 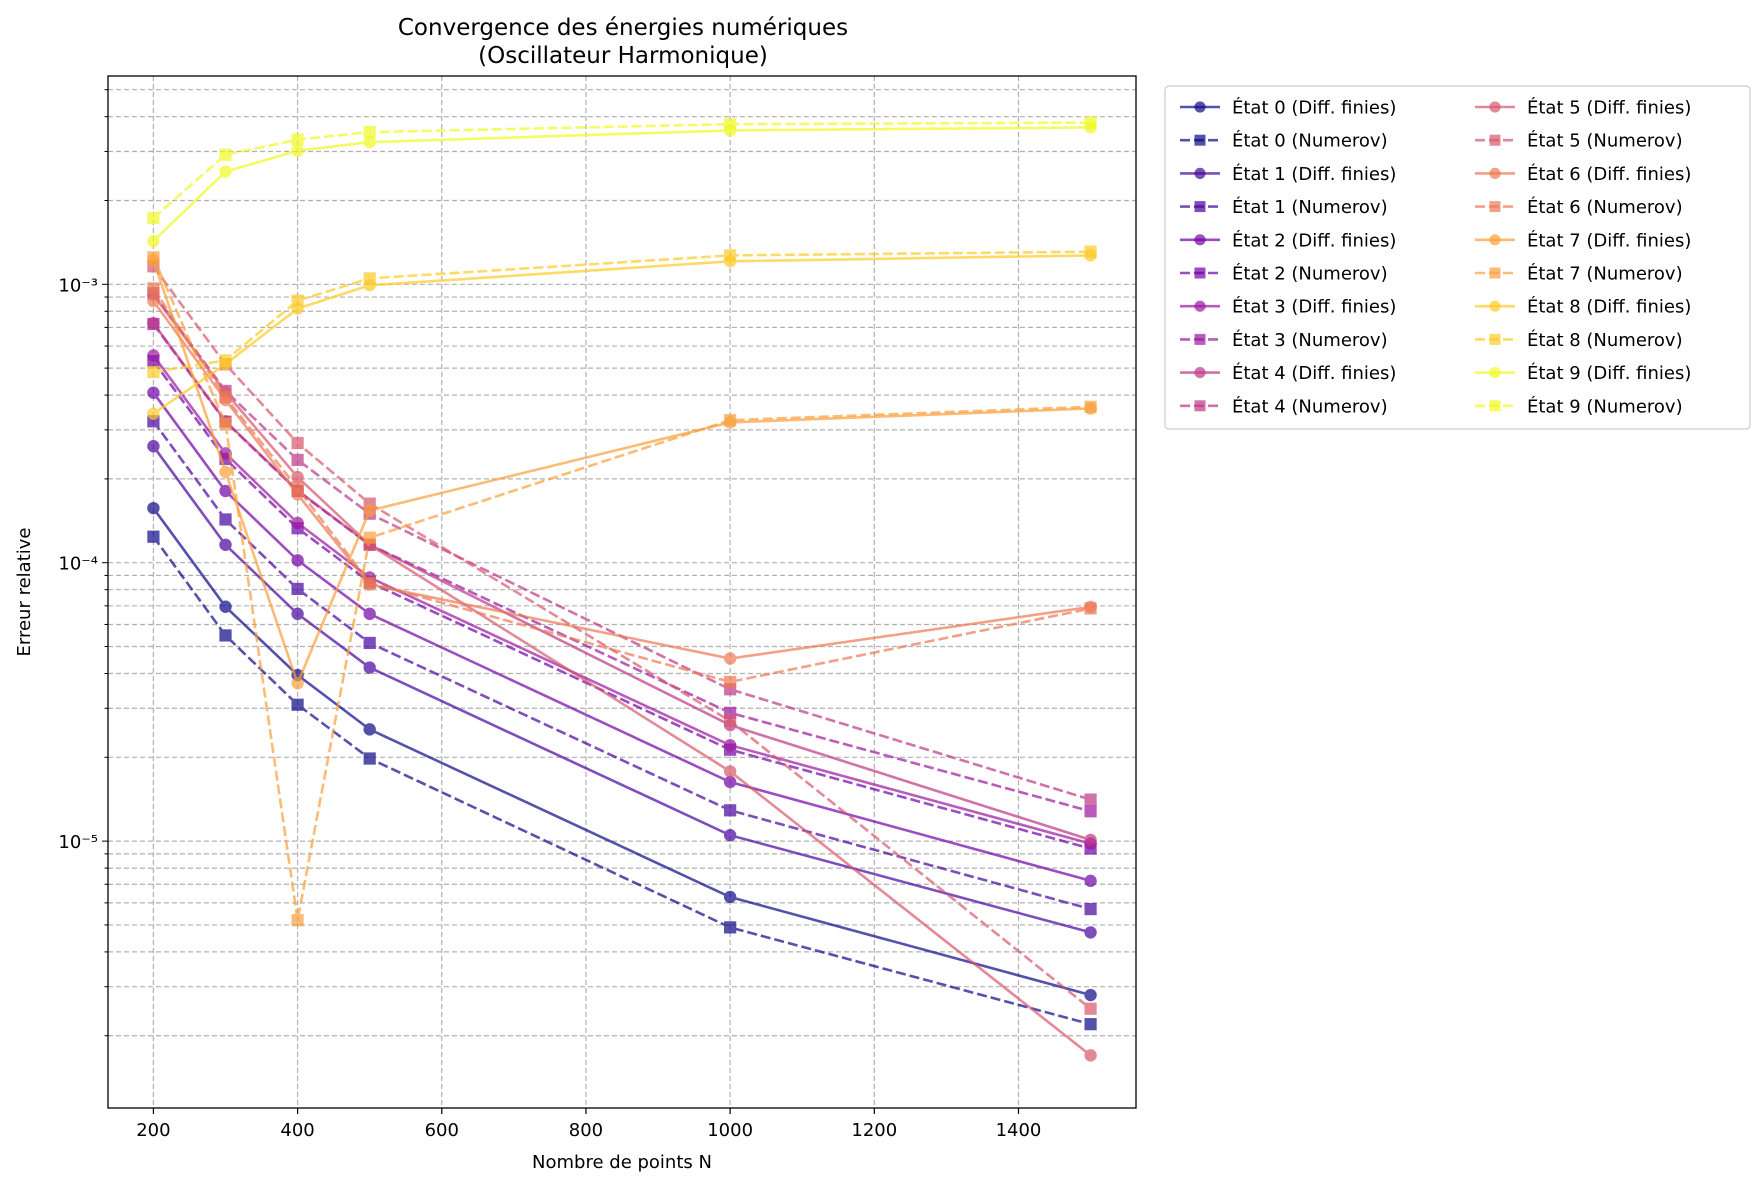 What do you see at coordinates (1609, 373) in the screenshot?
I see `legend-label: État 9 (Diff. finies)` at bounding box center [1609, 373].